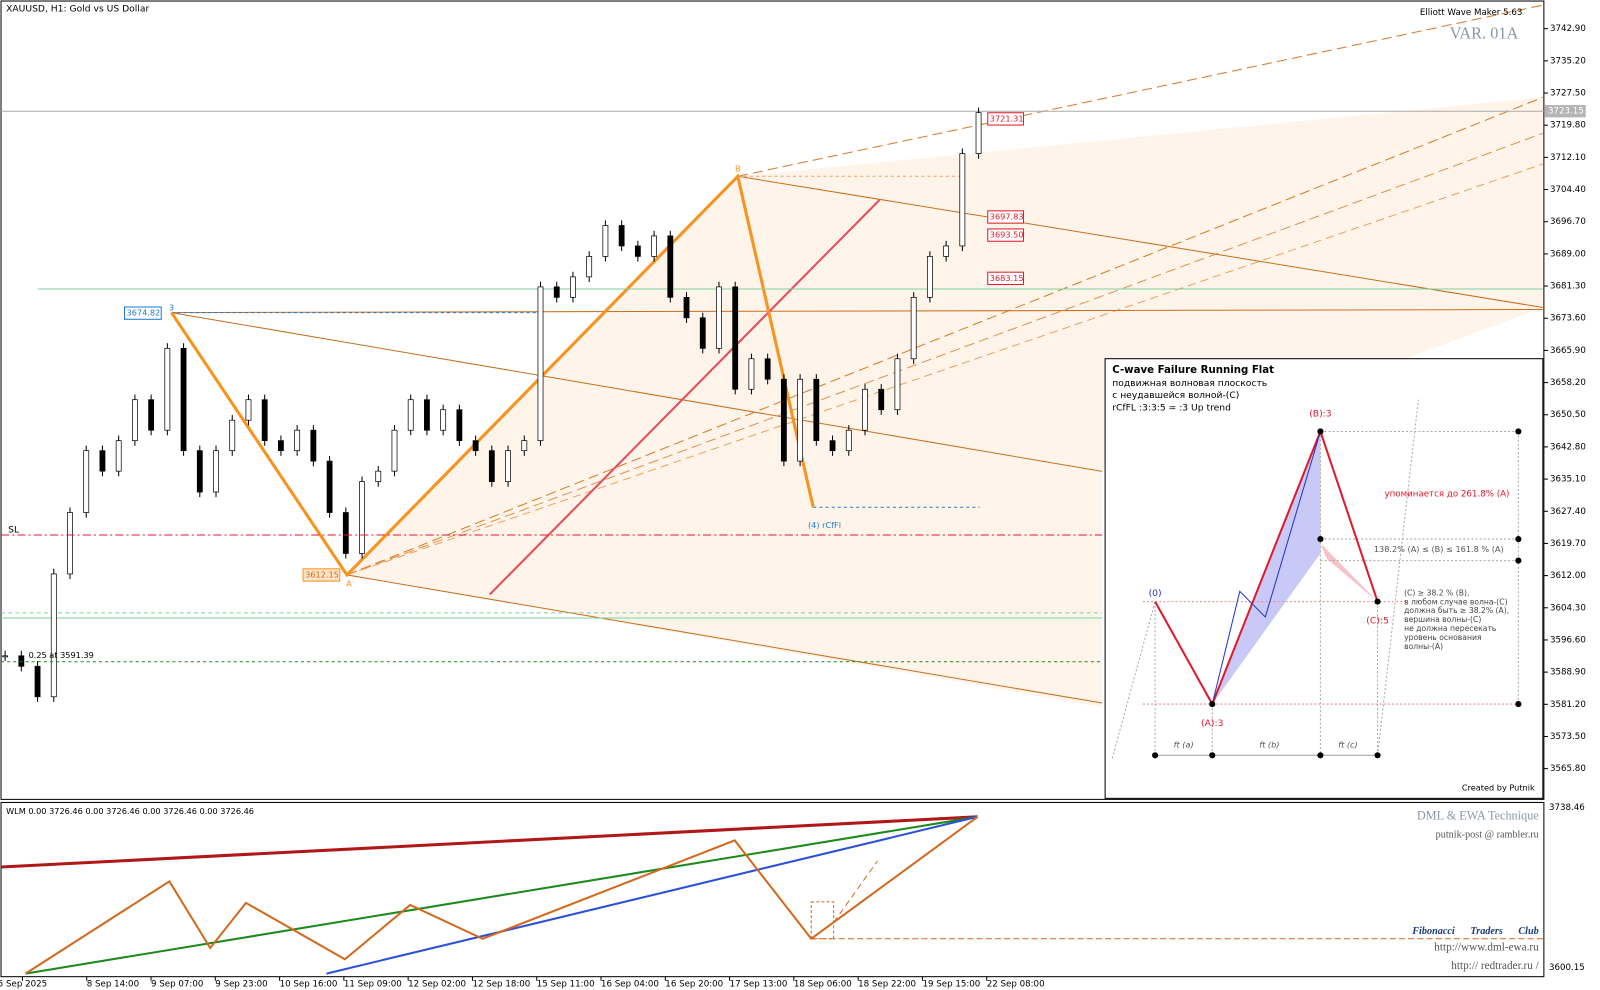 This screenshot has width=1600, height=990. What do you see at coordinates (1478, 816) in the screenshot?
I see `credit: DML & EWA Technique` at bounding box center [1478, 816].